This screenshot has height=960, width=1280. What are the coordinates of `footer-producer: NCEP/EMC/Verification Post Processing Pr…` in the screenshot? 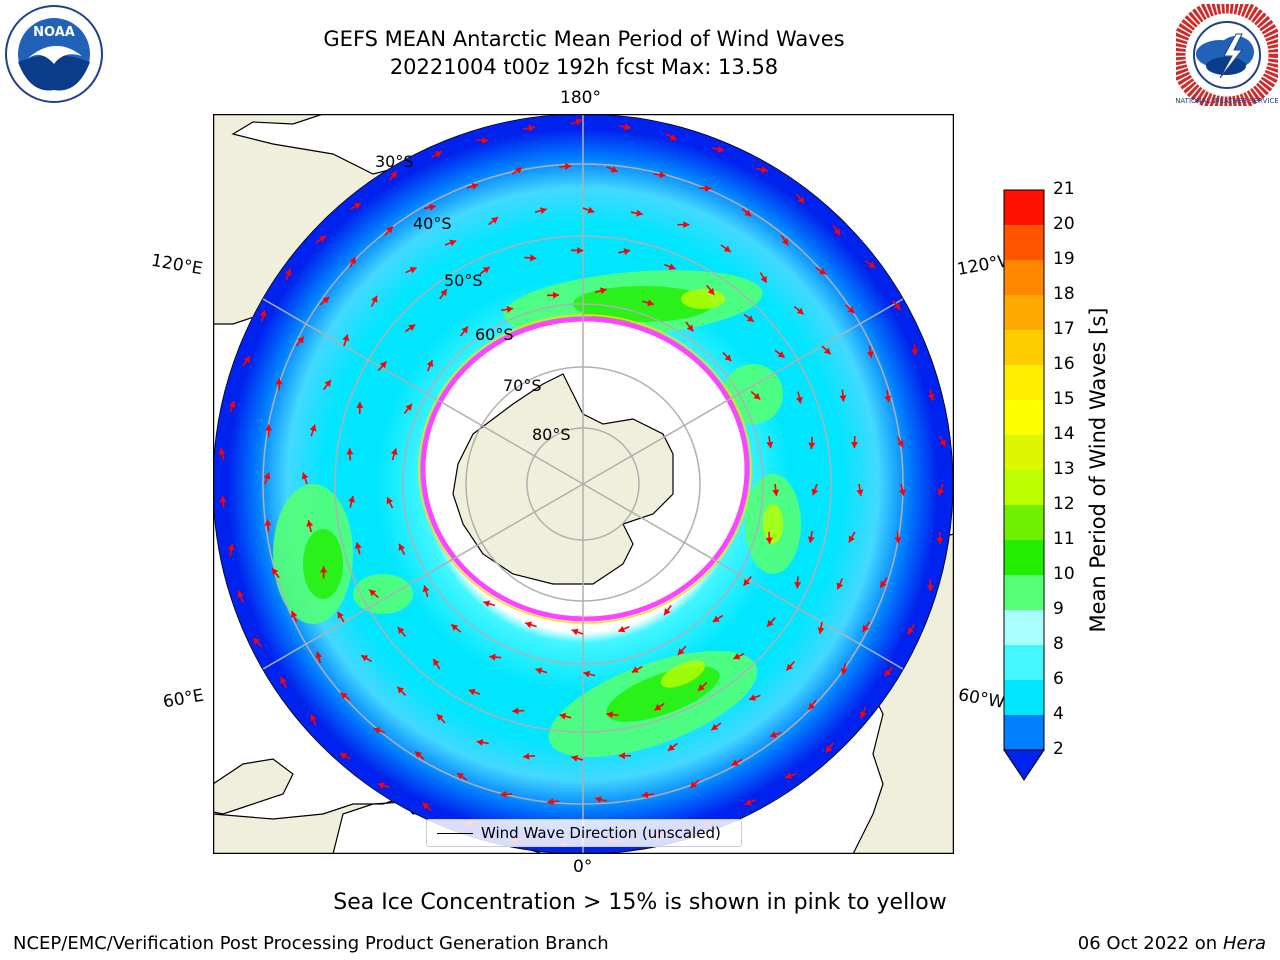 It's located at (311, 943).